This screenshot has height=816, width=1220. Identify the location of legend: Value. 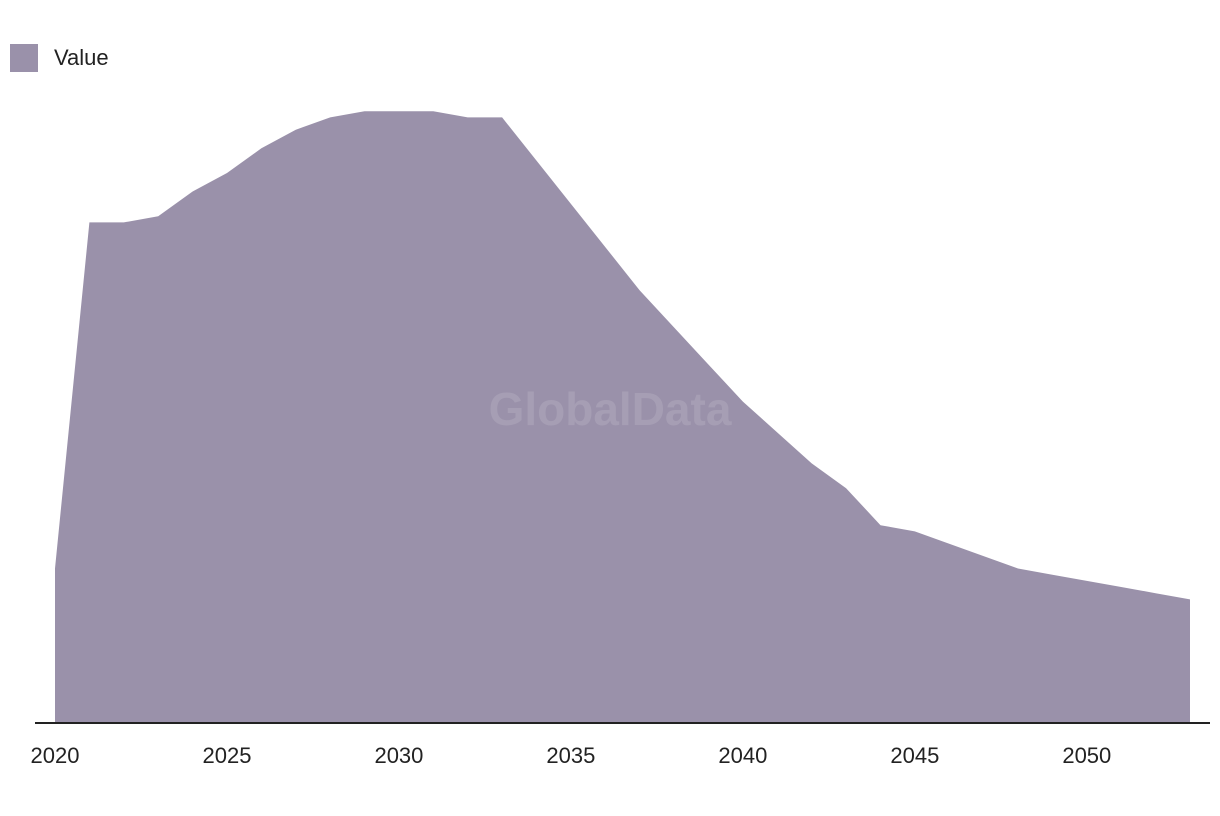
(59, 58).